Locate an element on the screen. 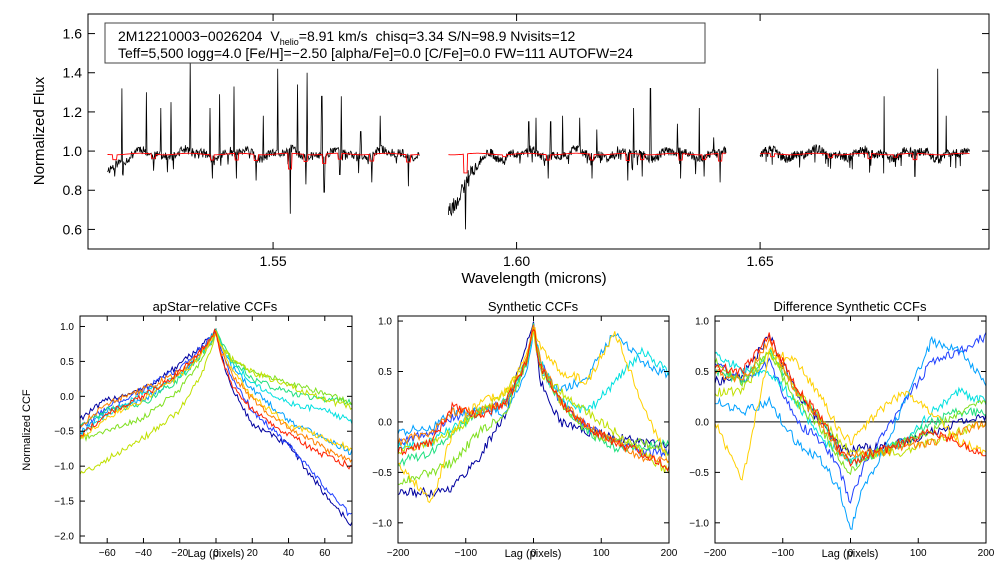 Image resolution: width=1008 pixels, height=576 pixels. vhelio-prefix: V is located at coordinates (275, 36).